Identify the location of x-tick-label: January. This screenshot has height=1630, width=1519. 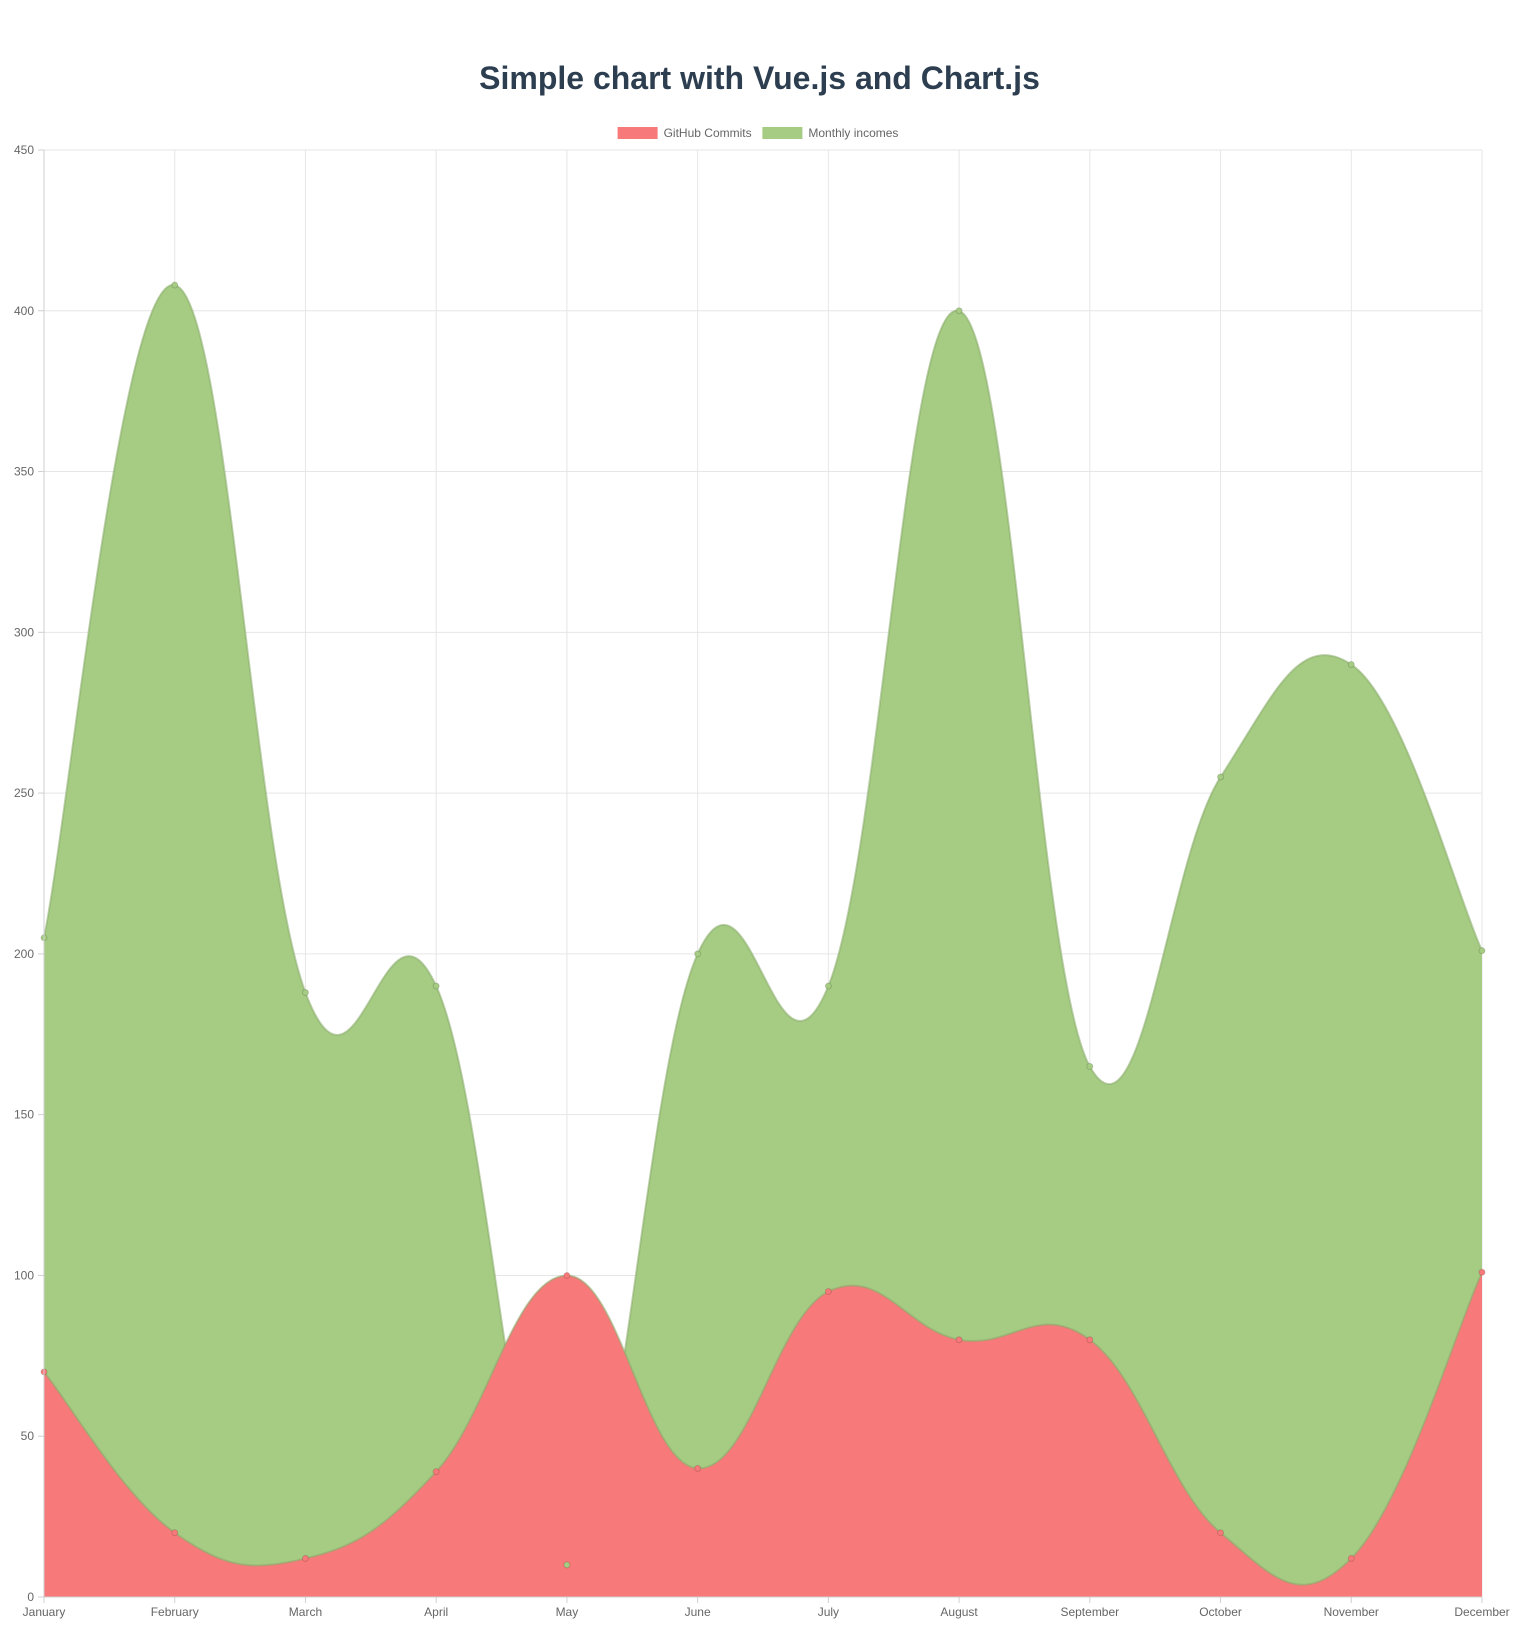
(44, 1612).